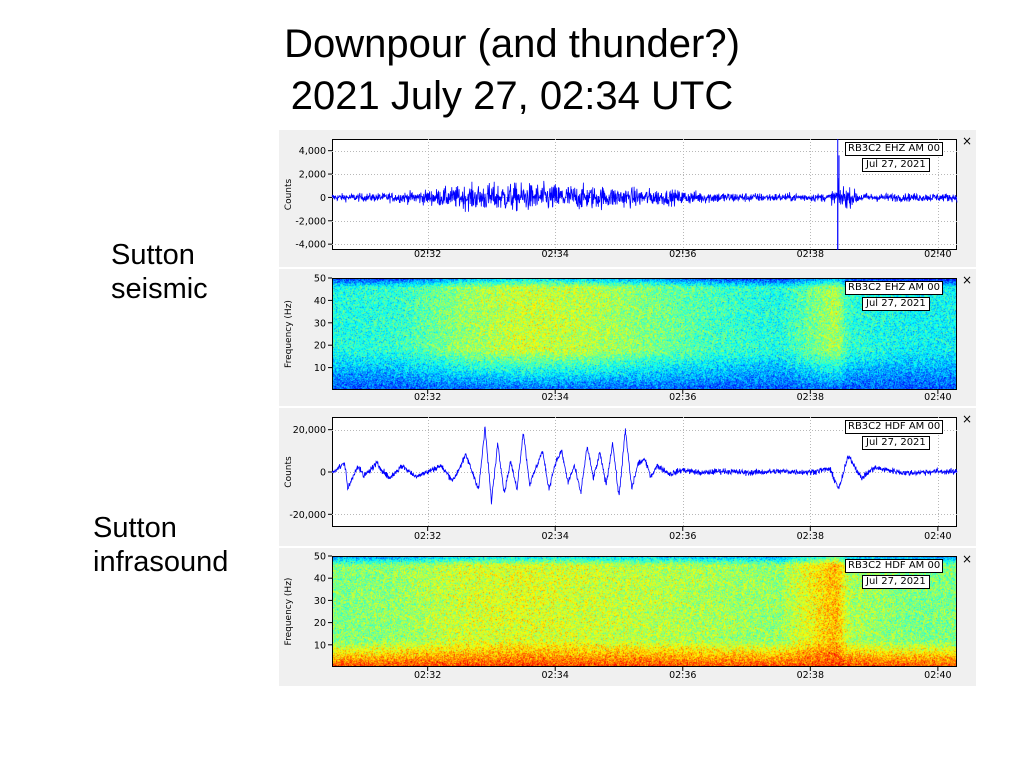 The width and height of the screenshot is (1024, 768). I want to click on y-tick-label: -4,000, so click(310, 245).